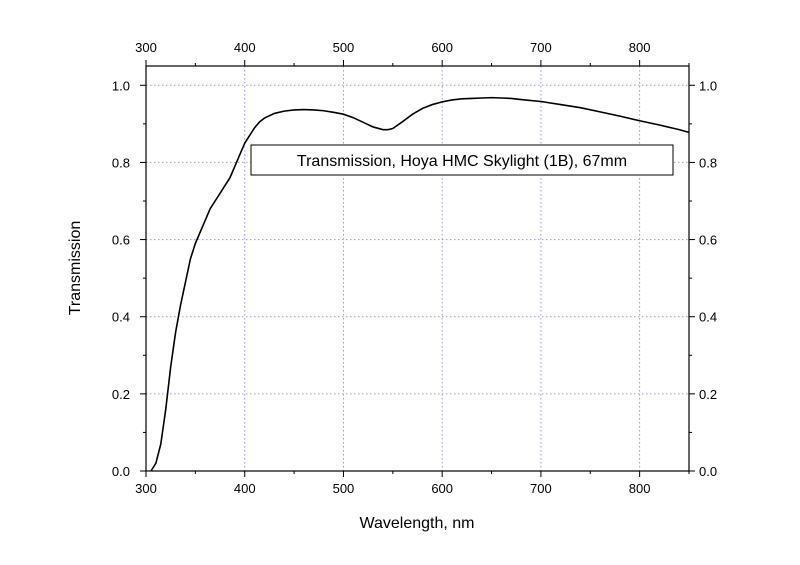 Image resolution: width=800 pixels, height=565 pixels. What do you see at coordinates (121, 471) in the screenshot?
I see `y-tick-label-left: 0.0` at bounding box center [121, 471].